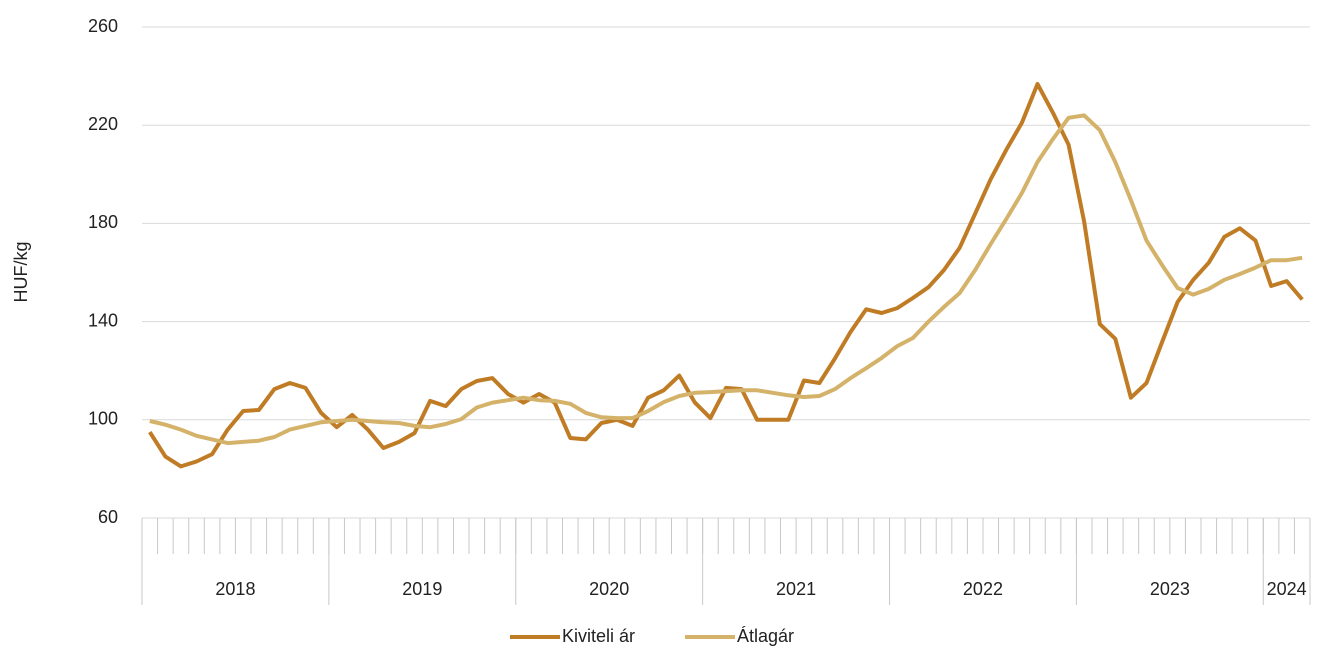  What do you see at coordinates (235, 589) in the screenshot?
I see `x-group-label: 2018` at bounding box center [235, 589].